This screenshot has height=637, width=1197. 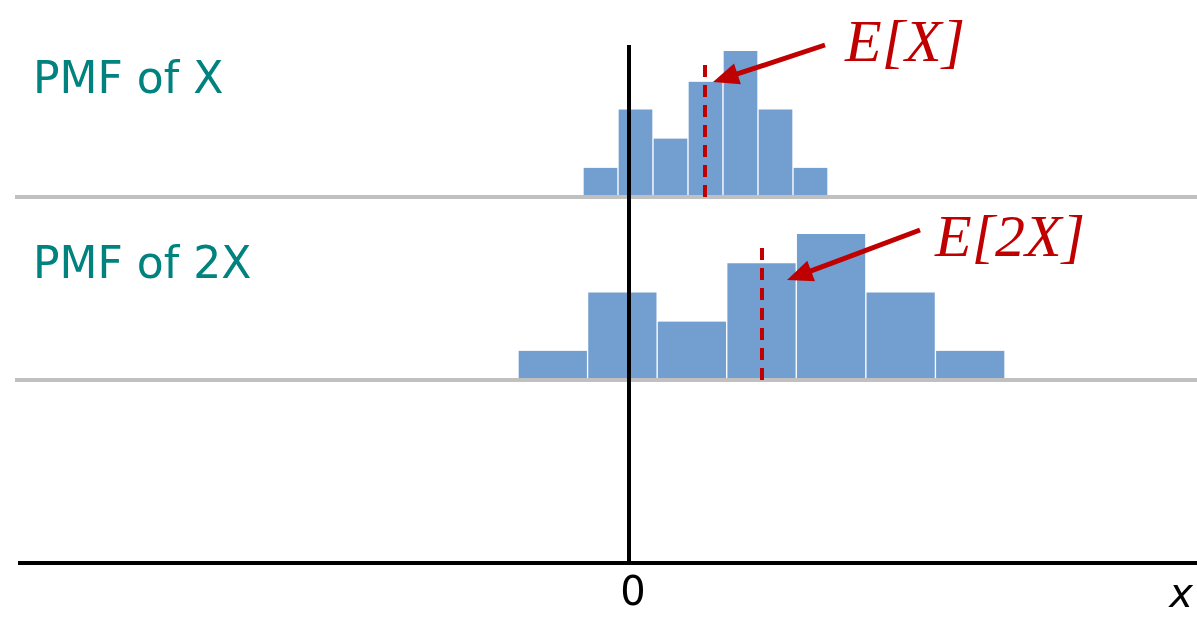 What do you see at coordinates (904, 40) in the screenshot?
I see `text: E[X]` at bounding box center [904, 40].